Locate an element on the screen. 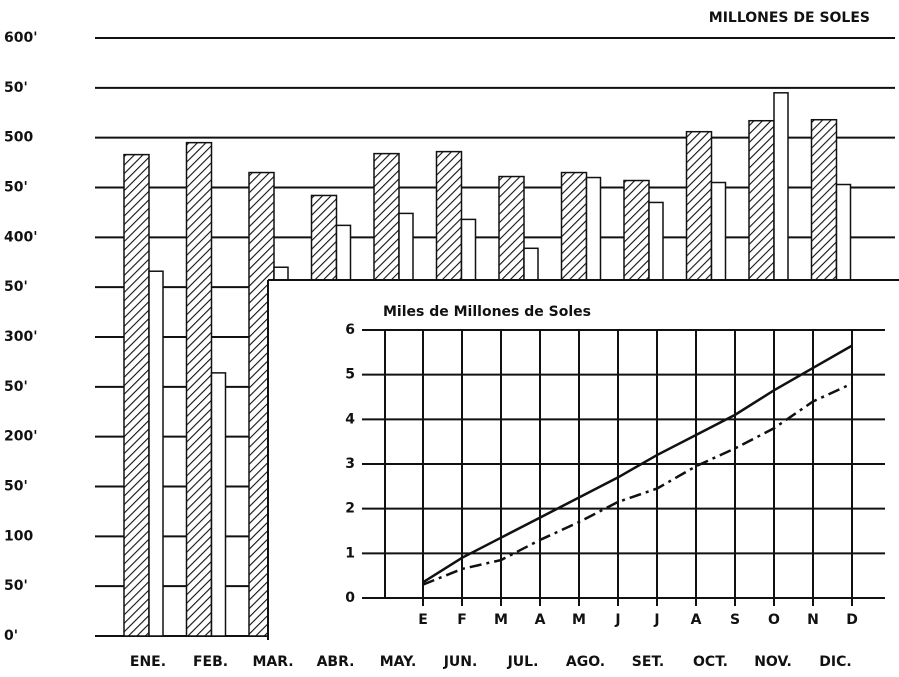 This screenshot has width=899, height=677. y-tick-label: 600' is located at coordinates (21, 38).